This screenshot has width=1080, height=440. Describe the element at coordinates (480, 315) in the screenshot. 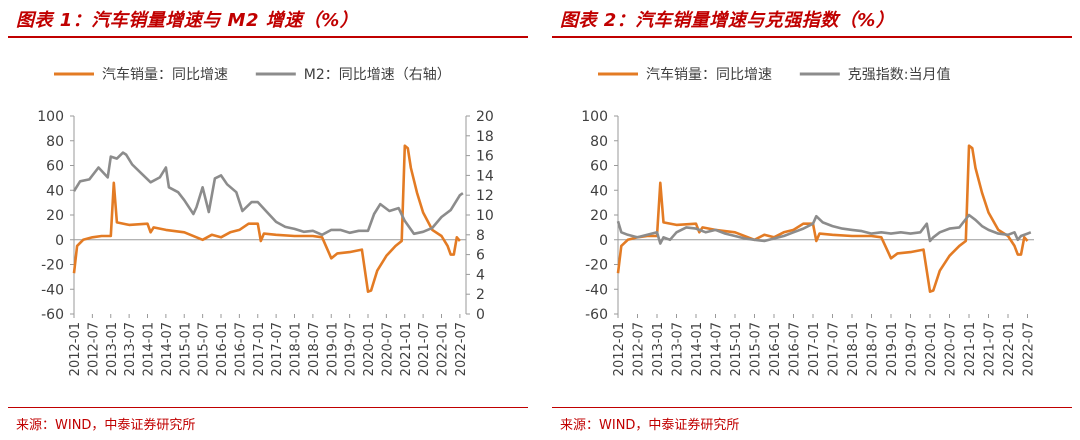

I see `y2-tick-label: 0` at that location.